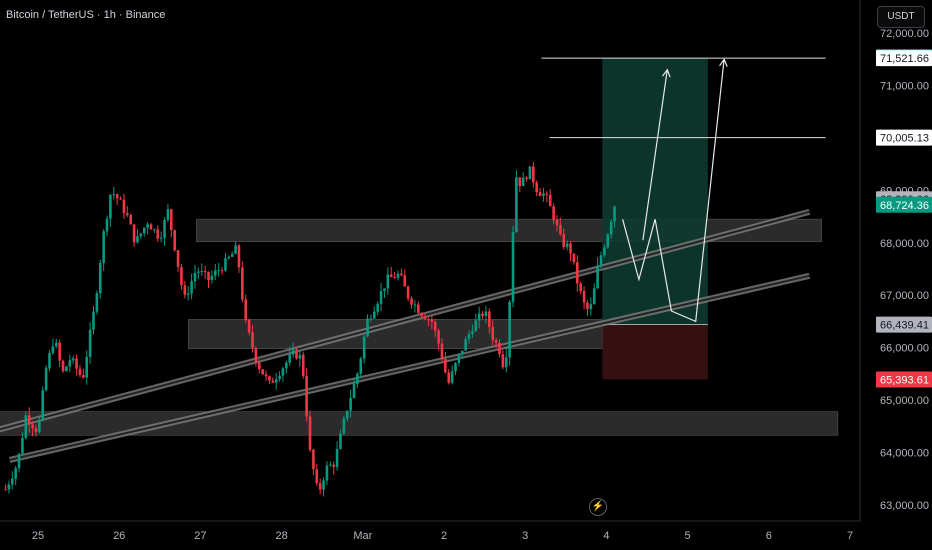 The width and height of the screenshot is (932, 550). Describe the element at coordinates (904, 206) in the screenshot. I see `price-label-text: 68,724.36` at that location.